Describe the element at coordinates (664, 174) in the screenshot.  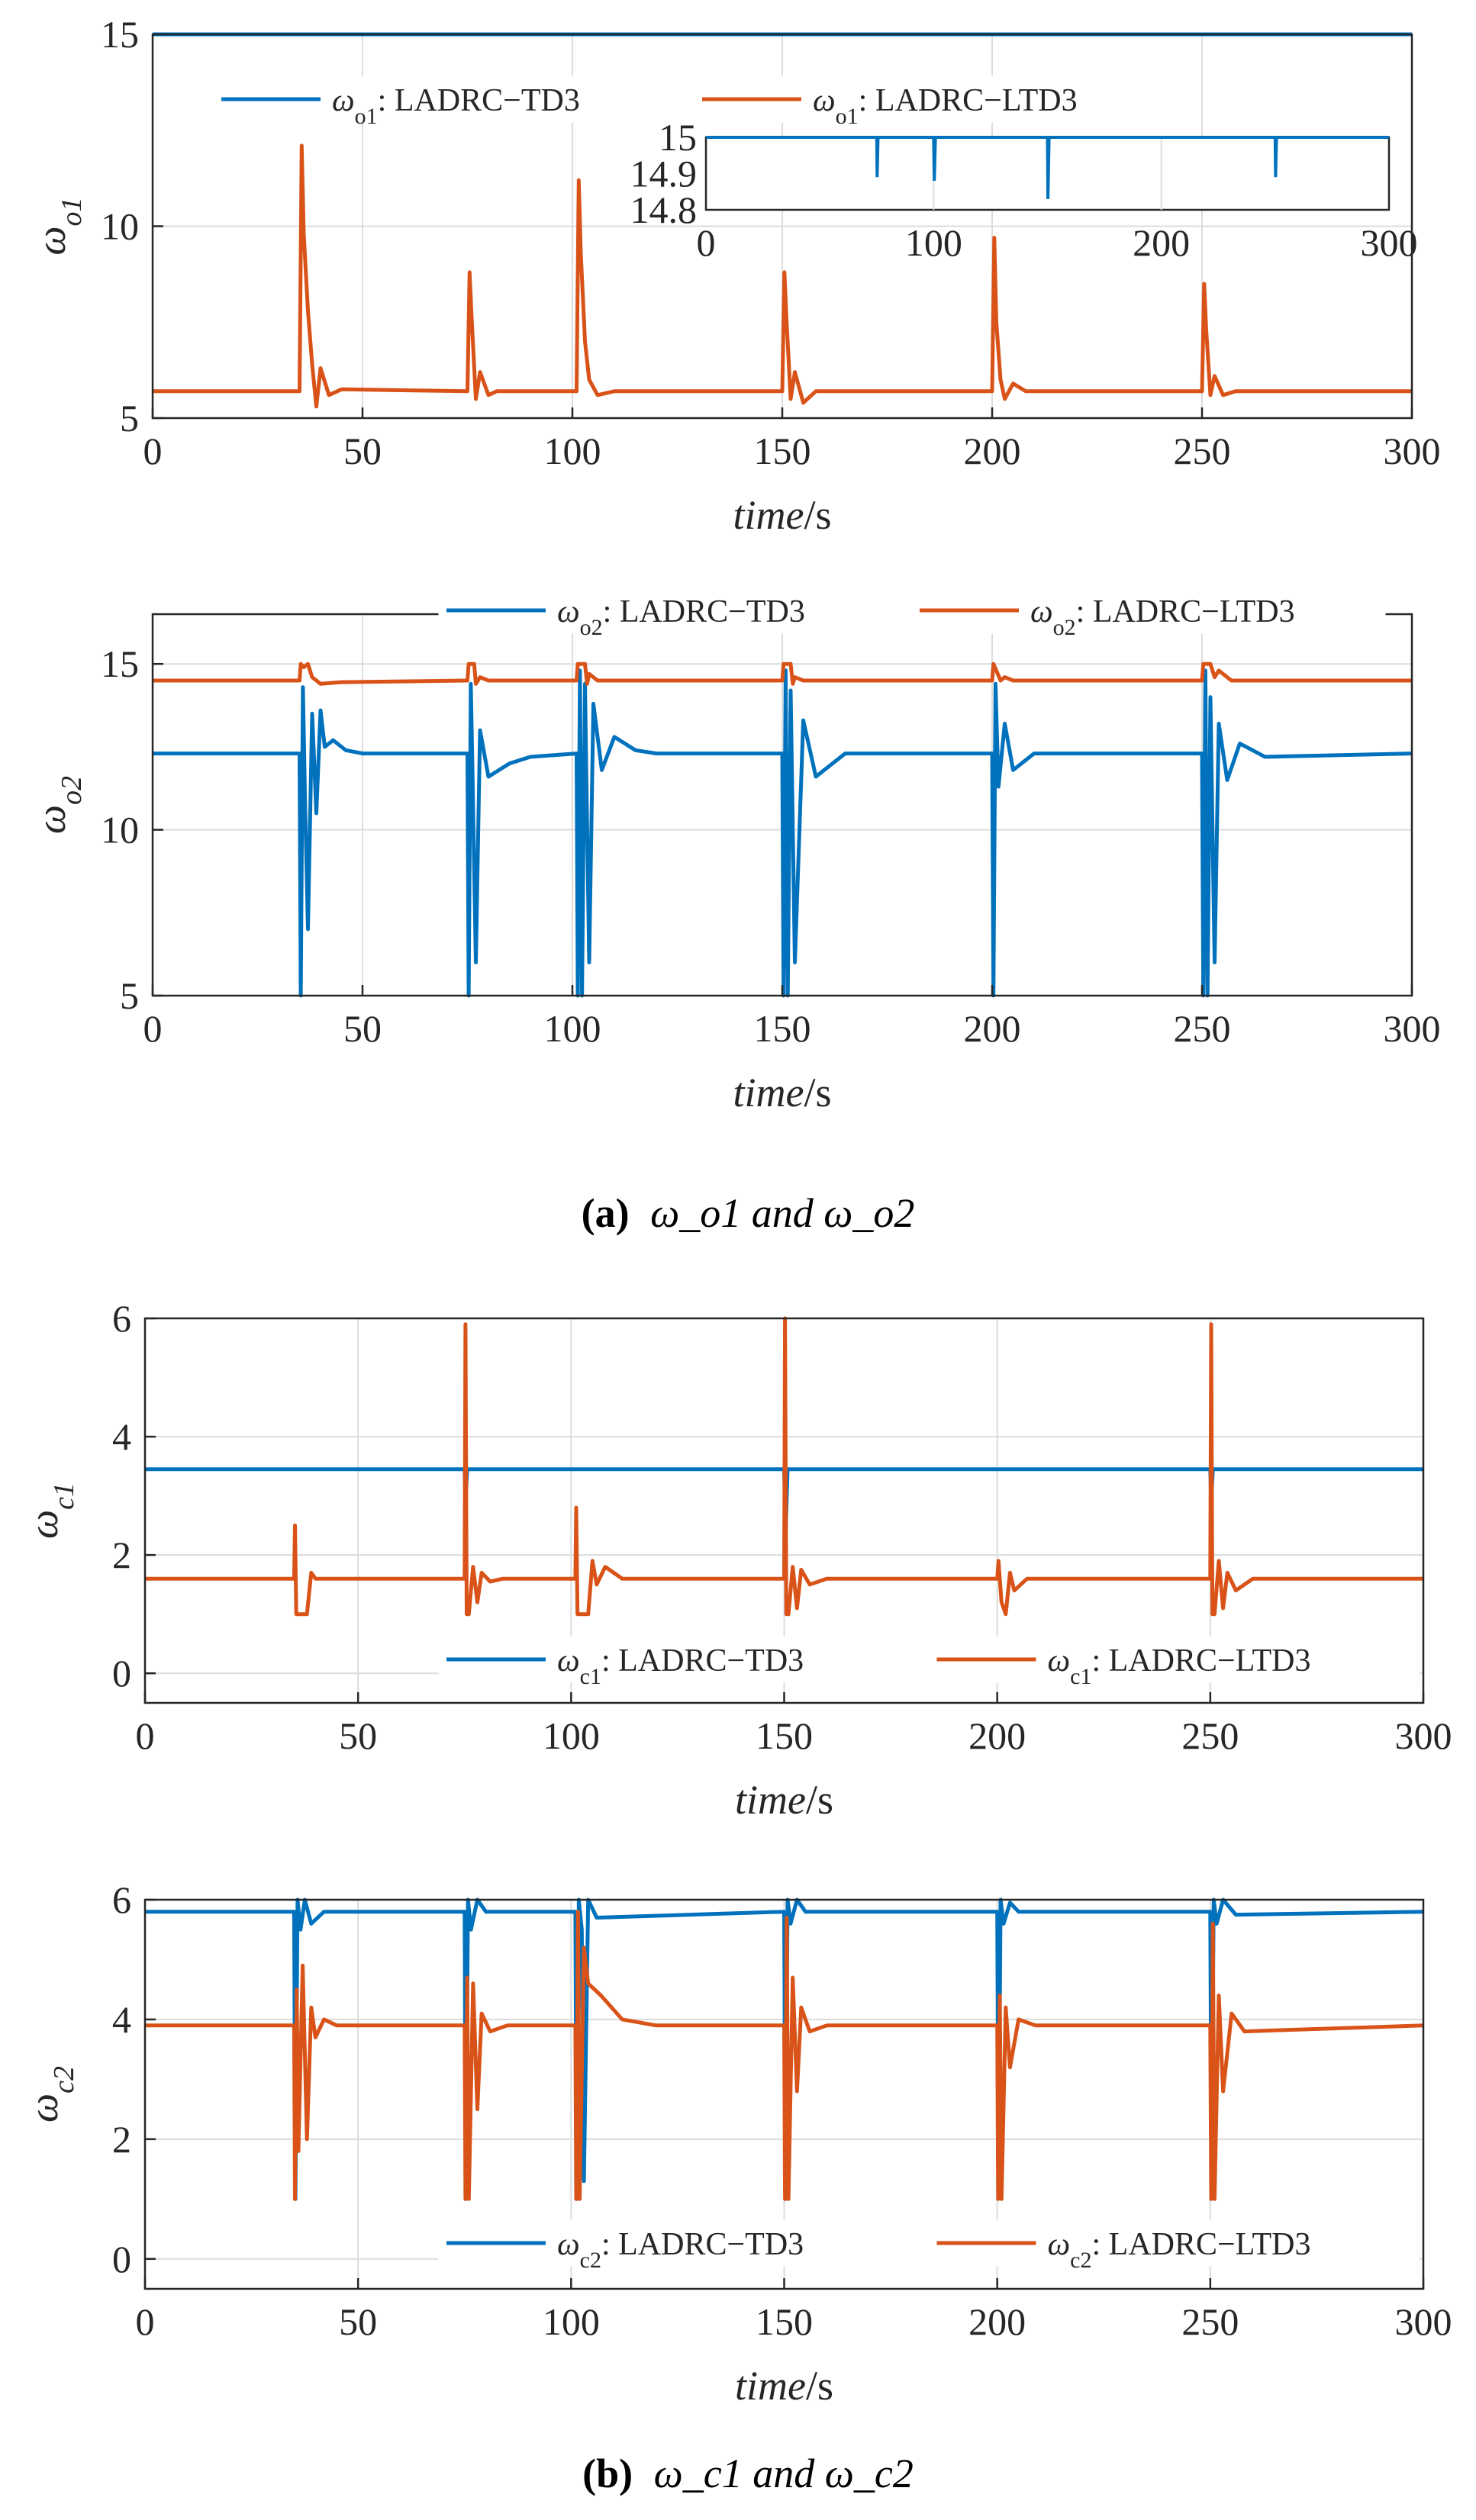
I see `inset-y-tick-label: 14.9` at that location.